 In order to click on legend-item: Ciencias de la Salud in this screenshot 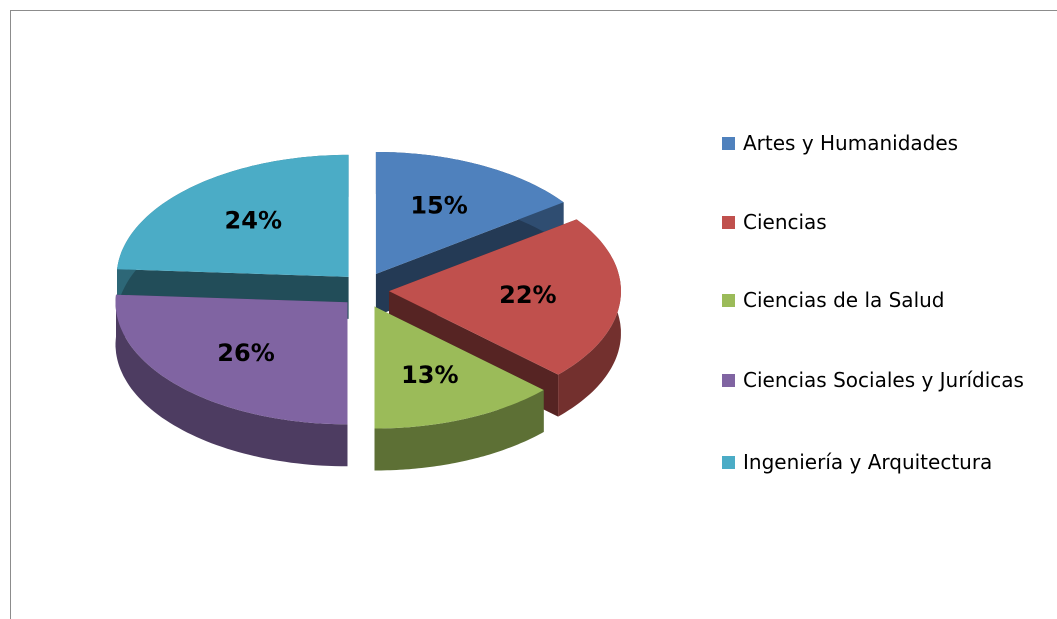, I will do `click(877, 300)`.